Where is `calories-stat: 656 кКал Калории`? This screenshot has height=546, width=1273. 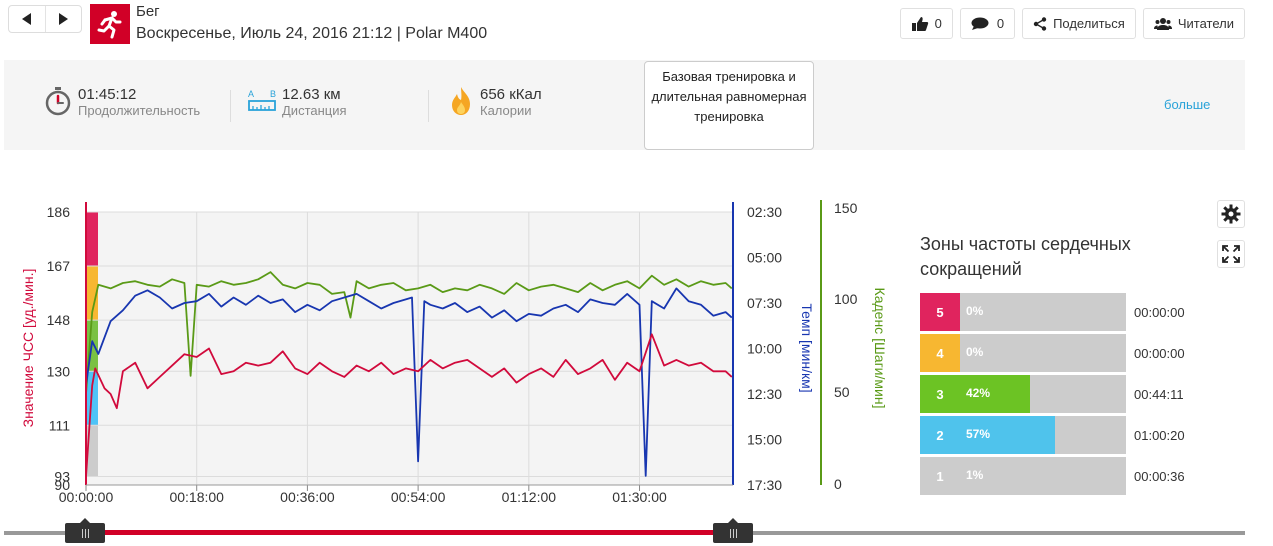
calories-stat: 656 кКал Калории is located at coordinates (496, 102).